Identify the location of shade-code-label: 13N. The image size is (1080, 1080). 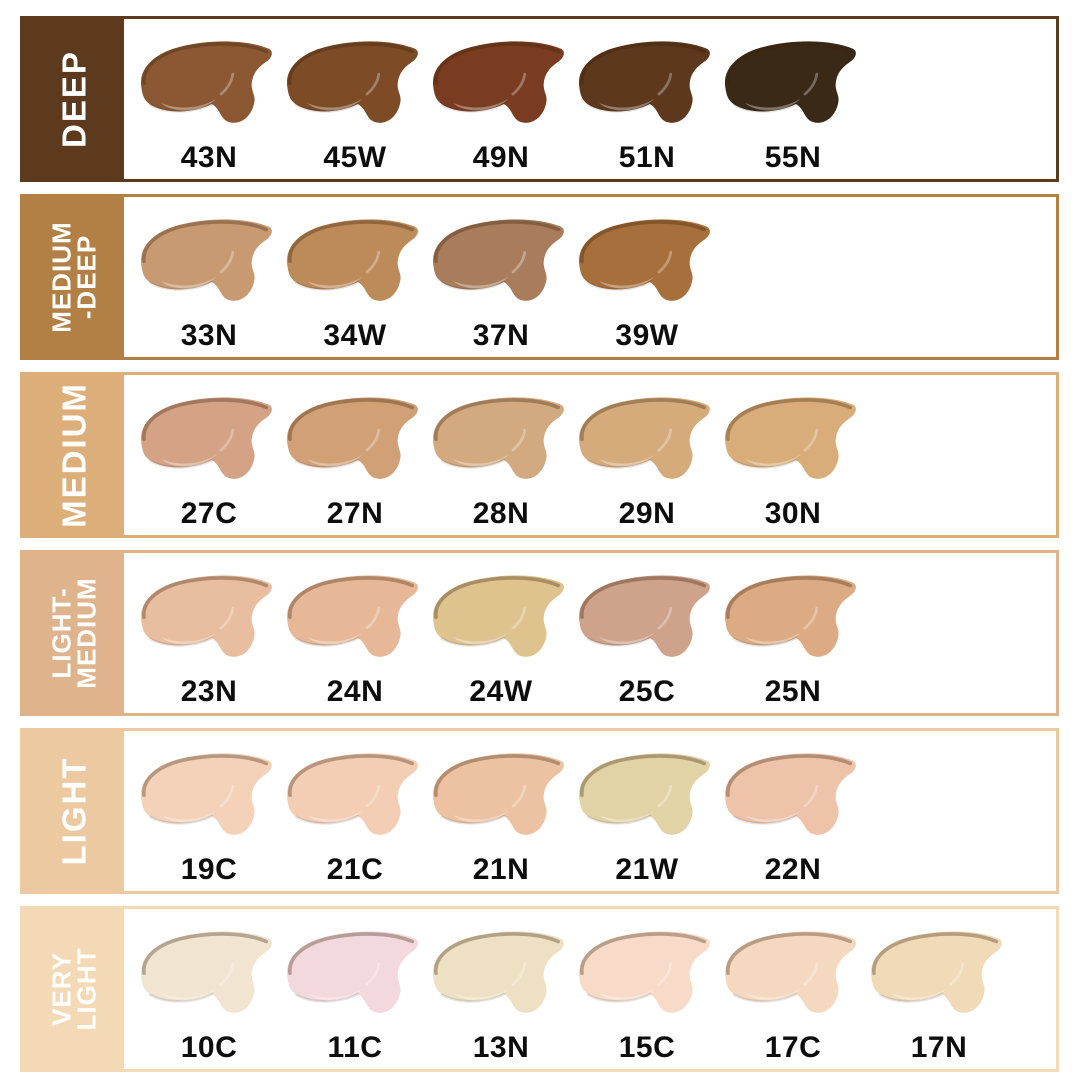
(501, 1047).